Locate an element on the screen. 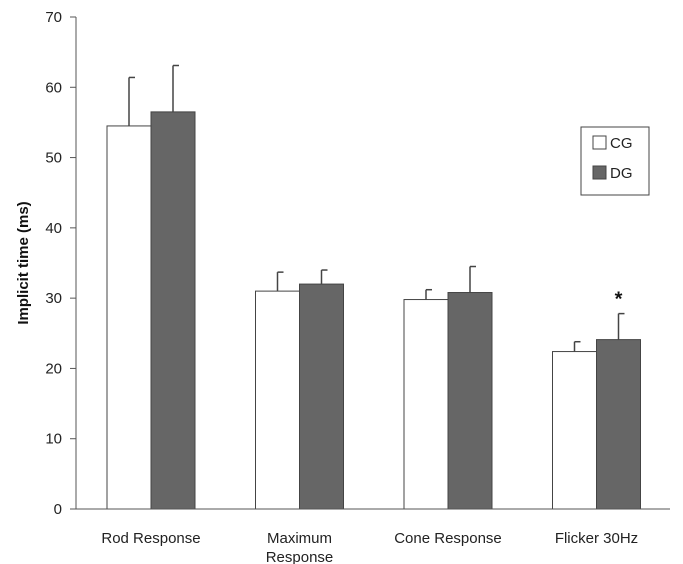  legend: CG DG is located at coordinates (615, 161).